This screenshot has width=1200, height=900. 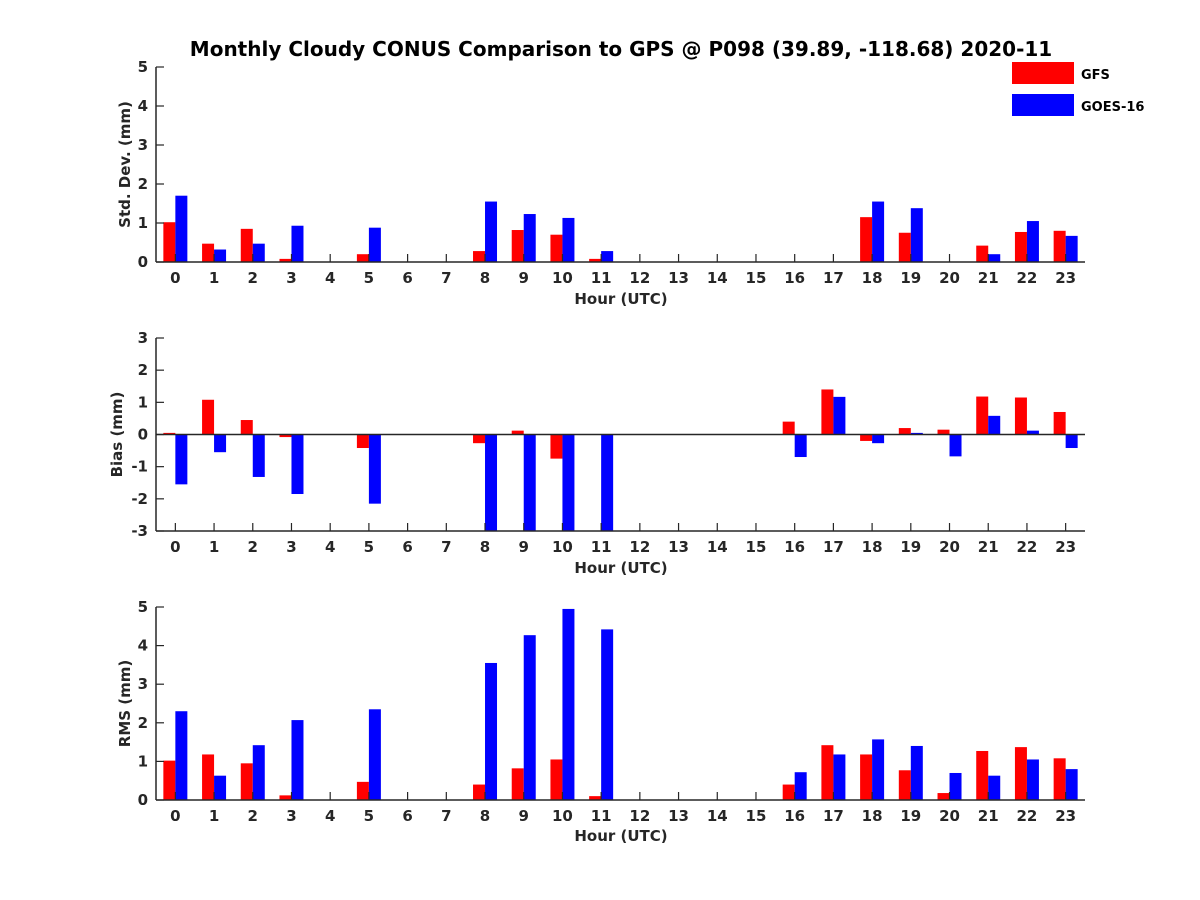 What do you see at coordinates (524, 547) in the screenshot?
I see `bias-xtick-label: 9` at bounding box center [524, 547].